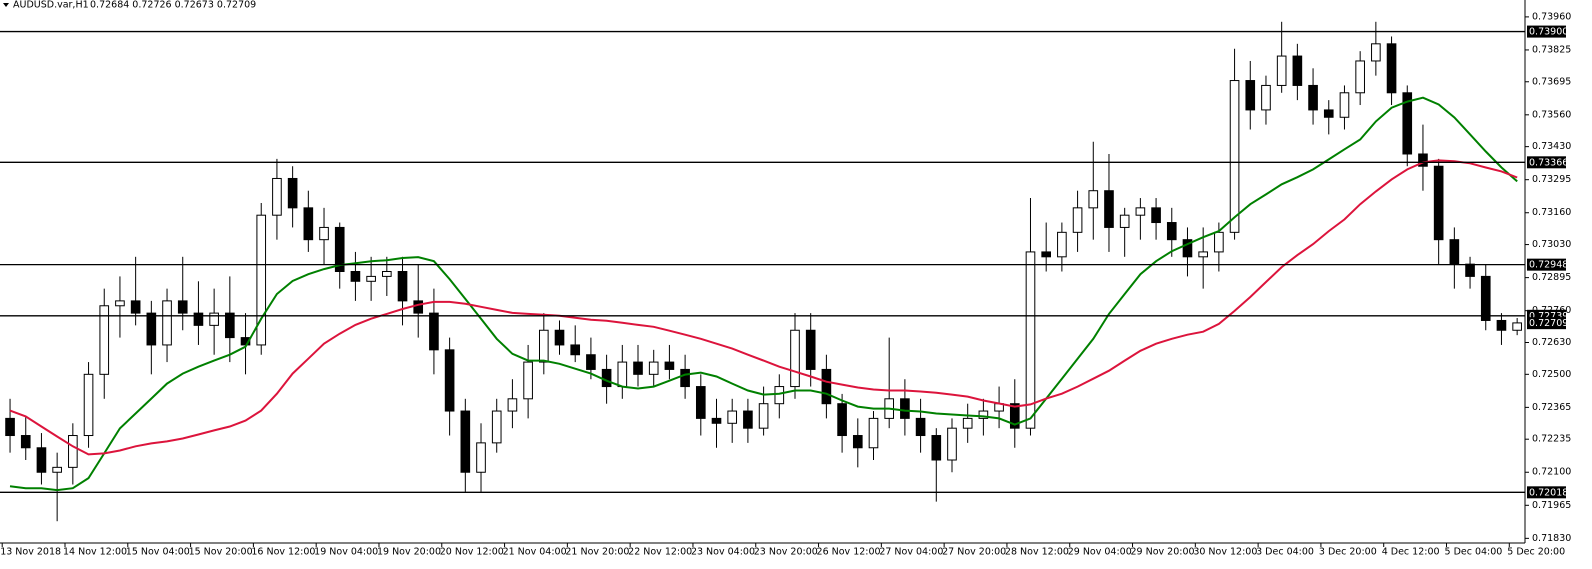 The width and height of the screenshot is (1592, 569). Describe the element at coordinates (1551, 244) in the screenshot. I see `y-tick-label: 0.73030` at that location.